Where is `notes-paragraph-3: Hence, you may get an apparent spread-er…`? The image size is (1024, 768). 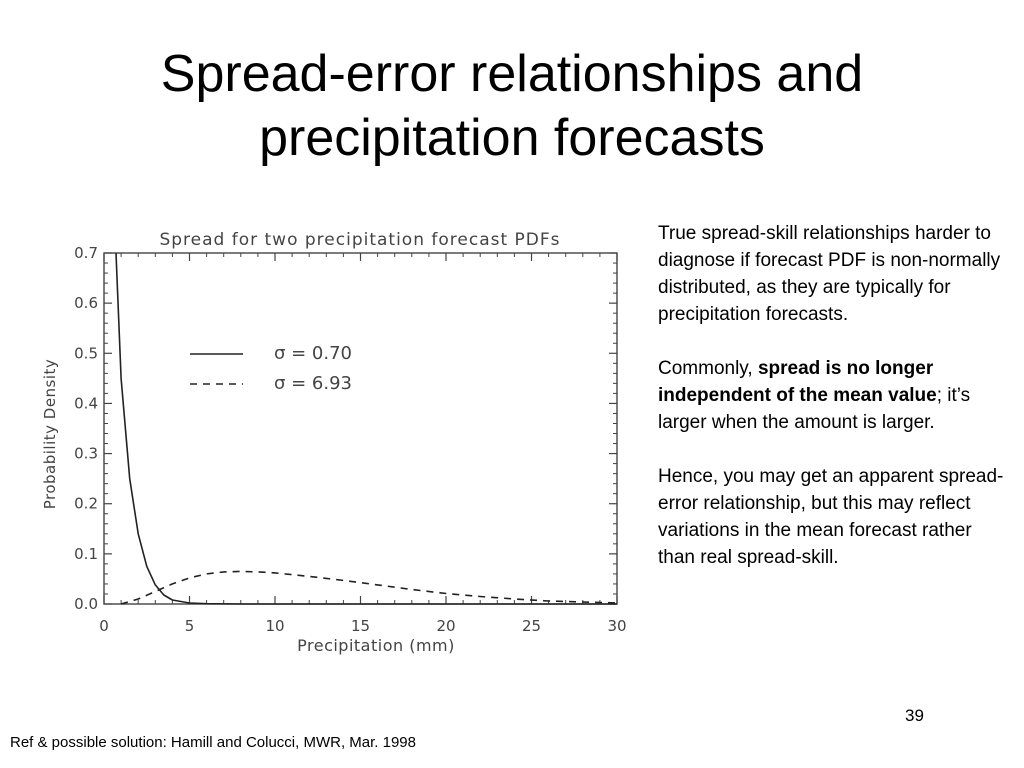 notes-paragraph-3: Hence, you may get an apparent spread-er… is located at coordinates (831, 517).